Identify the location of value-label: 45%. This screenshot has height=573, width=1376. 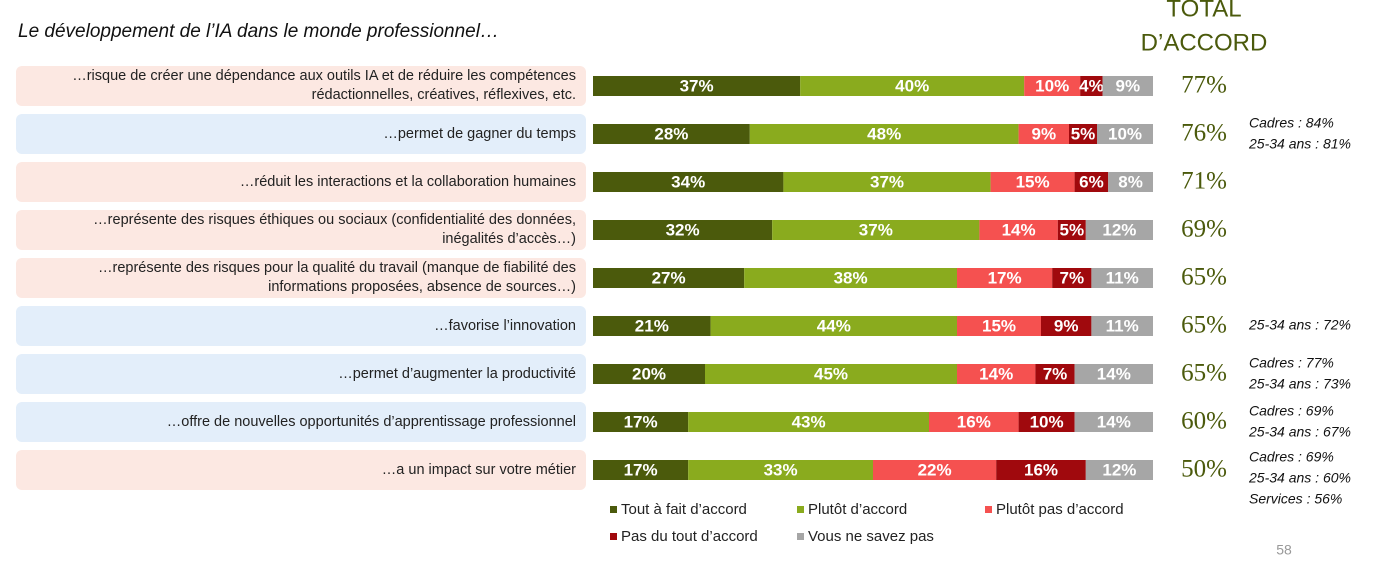
(831, 373).